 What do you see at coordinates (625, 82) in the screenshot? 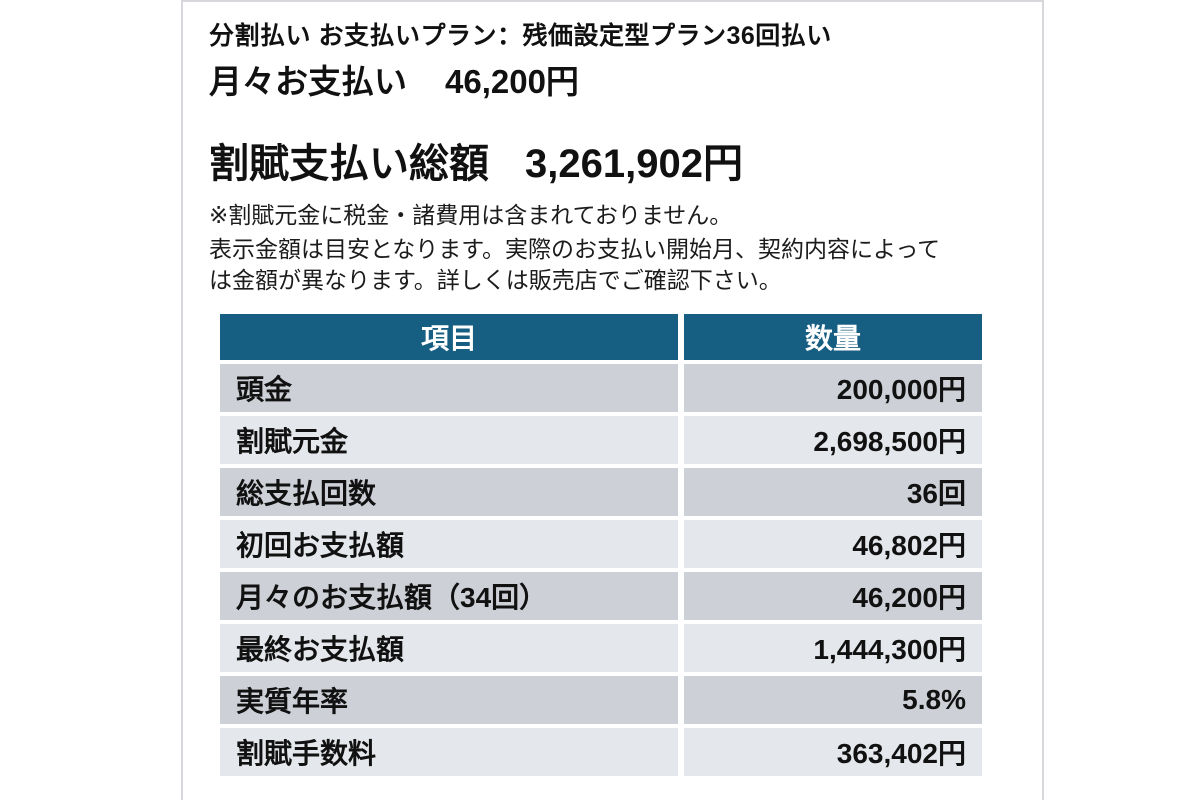
I see `monthly-payment-line: 月々お支払い 46,200円` at bounding box center [625, 82].